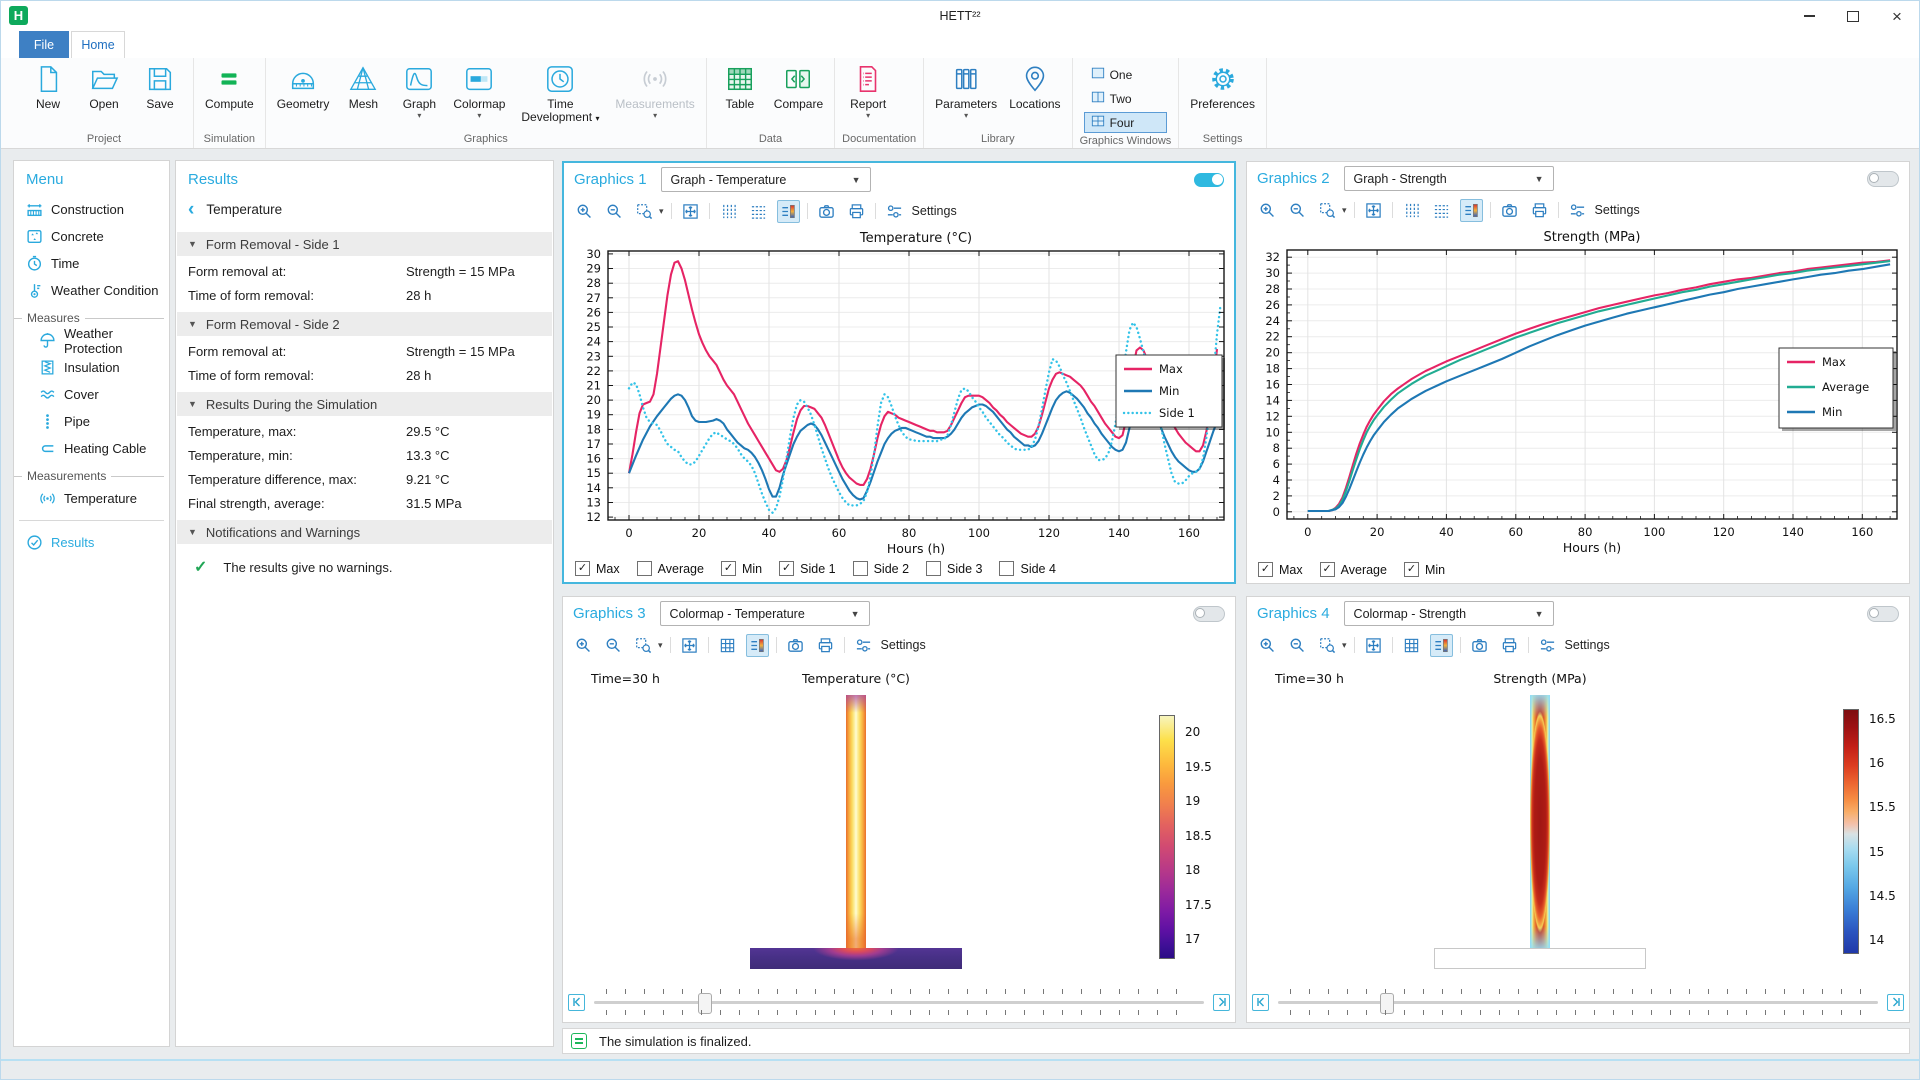 The image size is (1920, 1080). I want to click on ribbon-button-two: Two, so click(1126, 98).